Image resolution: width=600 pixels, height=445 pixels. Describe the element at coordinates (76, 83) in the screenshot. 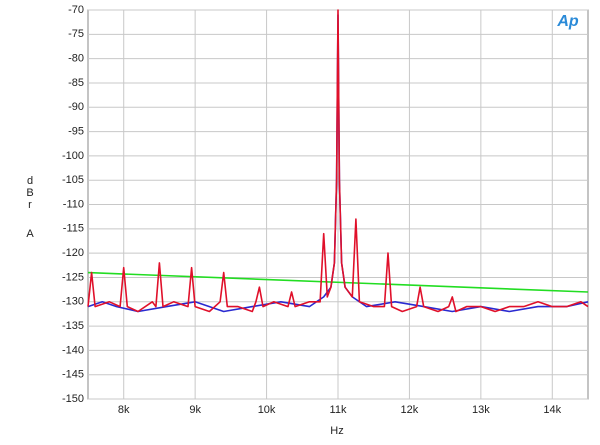

I see `y-tick-label: -85` at that location.